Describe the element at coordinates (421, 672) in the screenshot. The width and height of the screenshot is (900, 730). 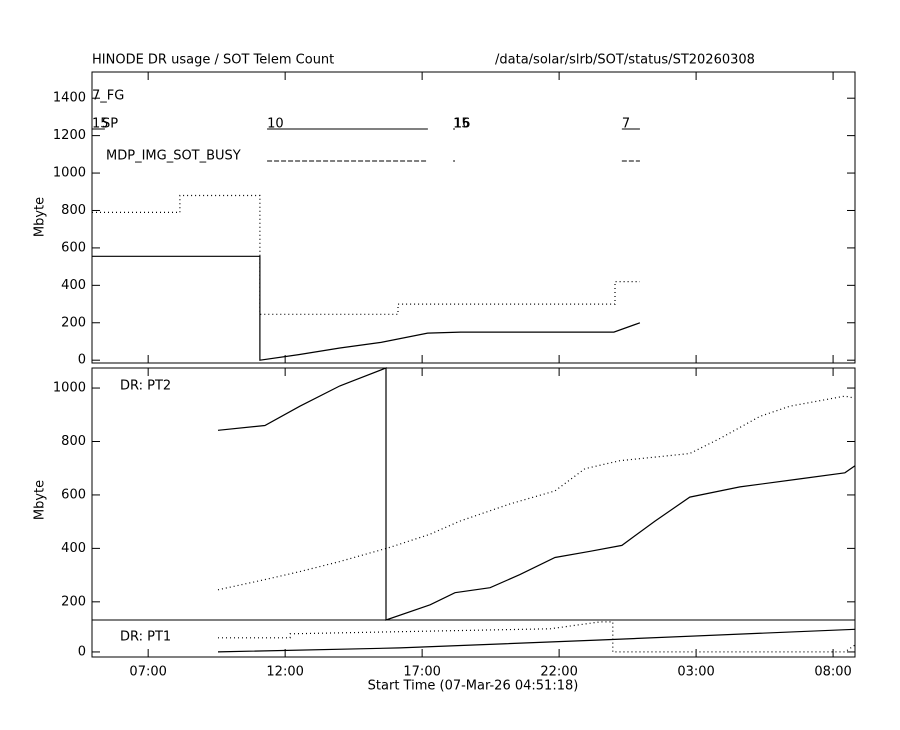
I see `x-tick-label: 17:00` at that location.